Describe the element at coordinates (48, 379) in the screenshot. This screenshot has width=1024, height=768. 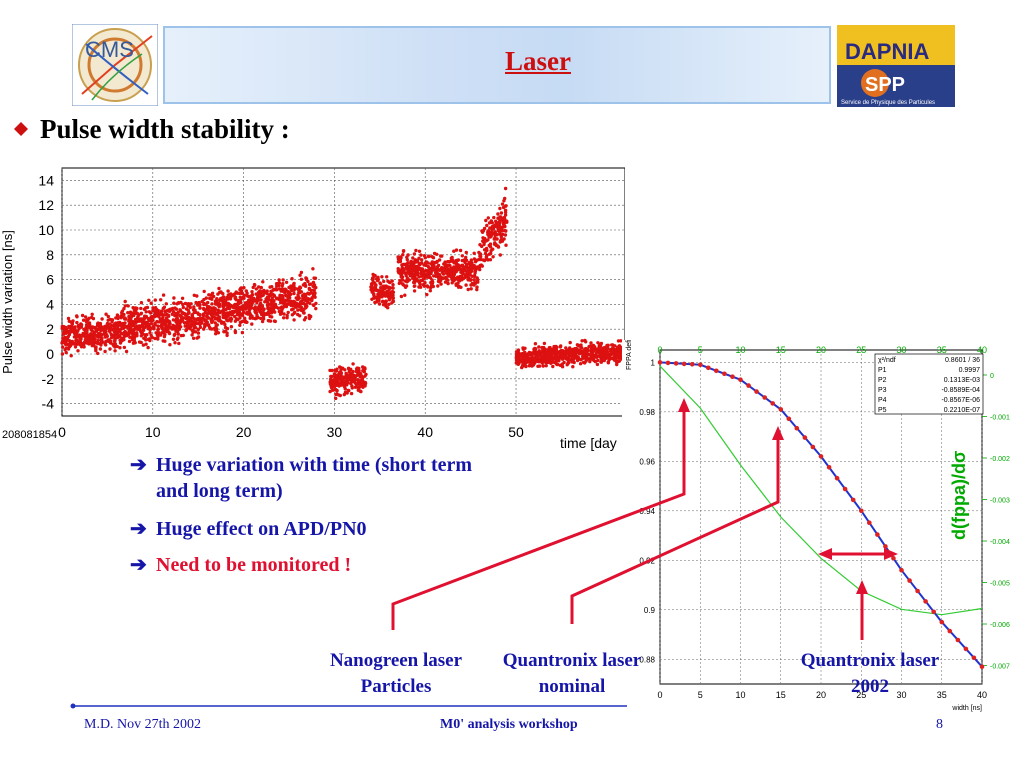
I see `y-tick-label: -2` at that location.